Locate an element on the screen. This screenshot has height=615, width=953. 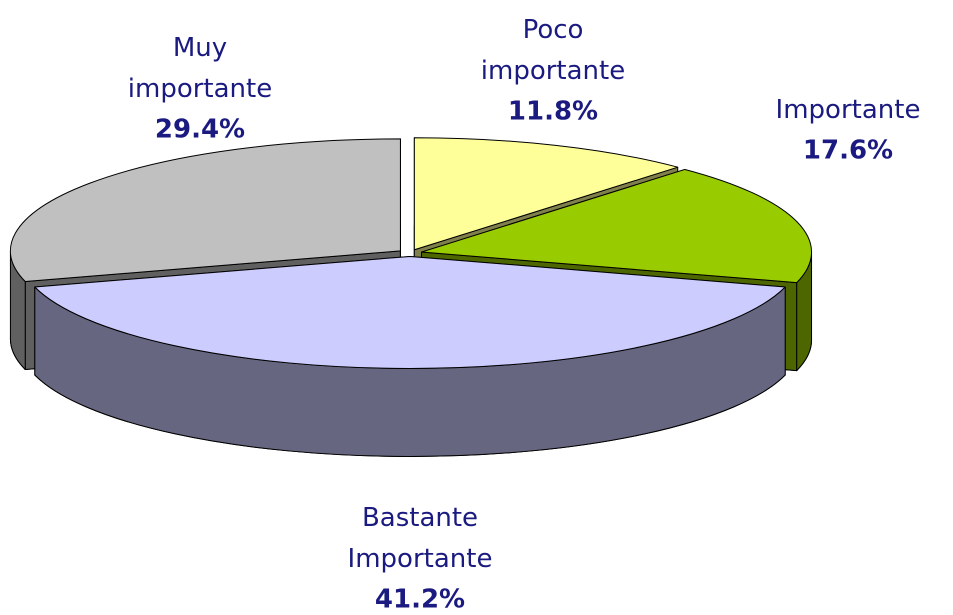
slice-label: Muy importante is located at coordinates (200, 68).